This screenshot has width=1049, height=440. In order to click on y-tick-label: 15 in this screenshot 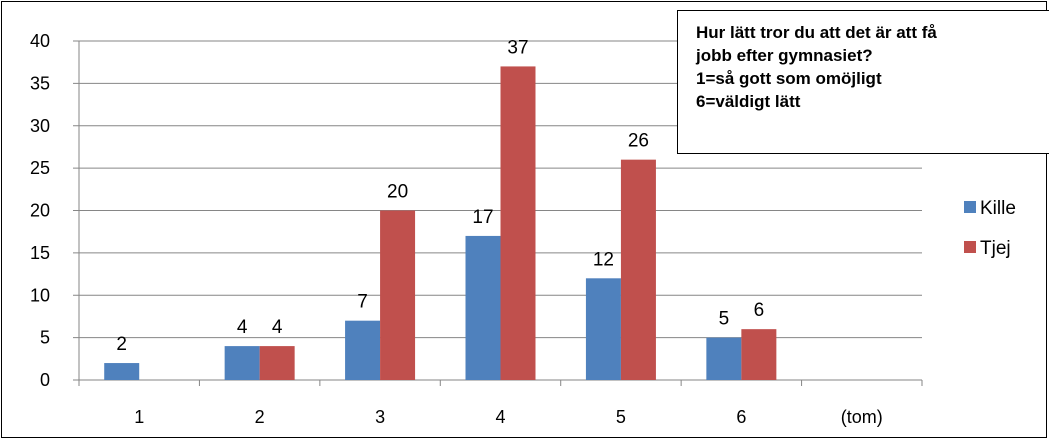, I will do `click(40, 253)`.